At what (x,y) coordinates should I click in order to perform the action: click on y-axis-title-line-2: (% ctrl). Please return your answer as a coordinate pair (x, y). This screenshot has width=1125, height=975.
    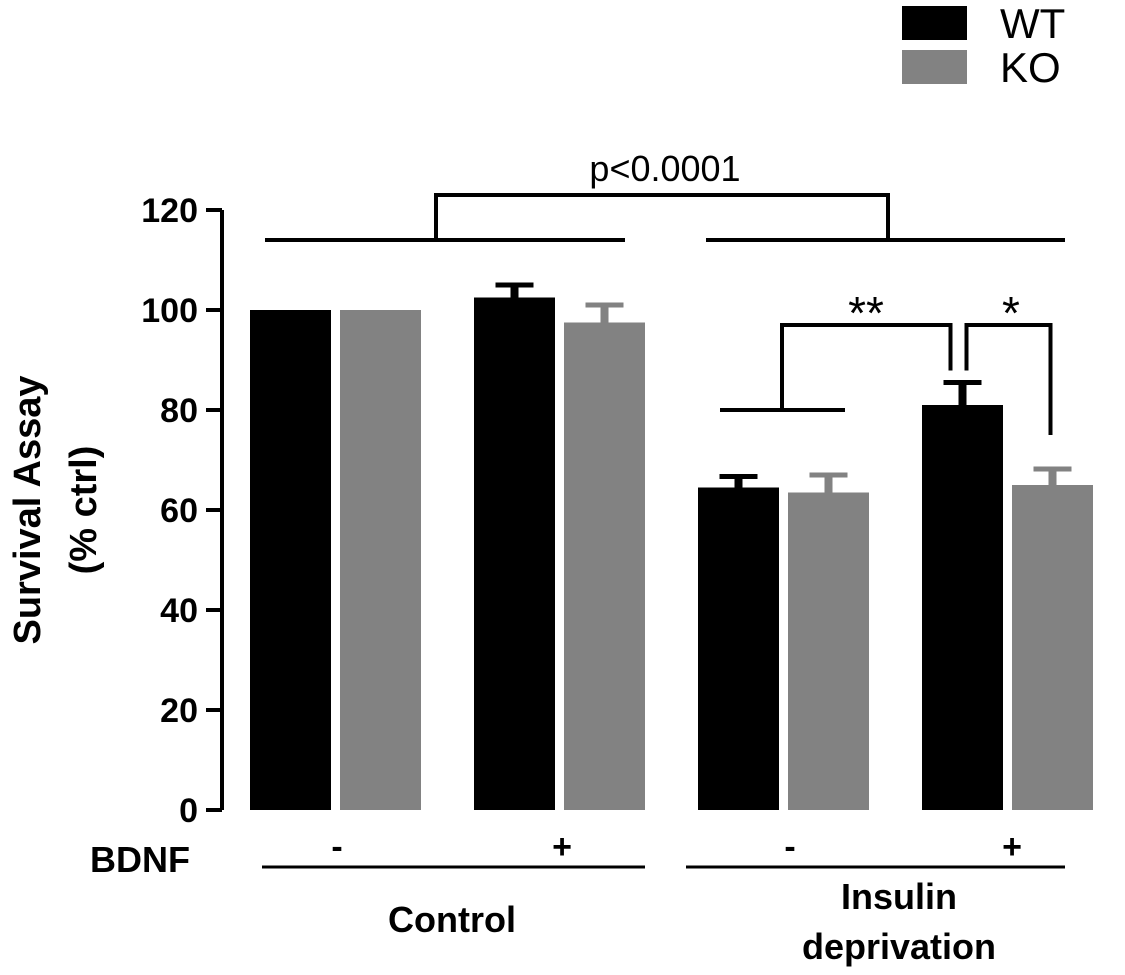
    Looking at the image, I should click on (84, 510).